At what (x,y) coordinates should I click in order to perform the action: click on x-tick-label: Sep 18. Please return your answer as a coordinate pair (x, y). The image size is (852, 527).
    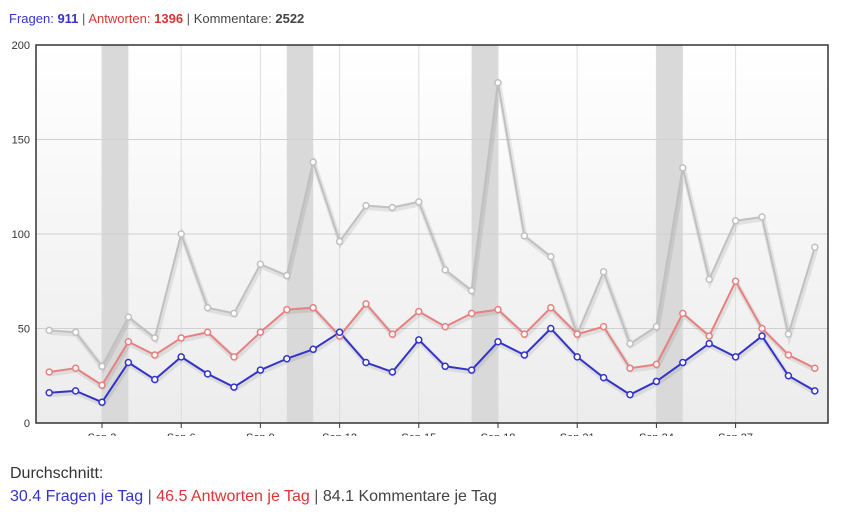
    Looking at the image, I should click on (498, 434).